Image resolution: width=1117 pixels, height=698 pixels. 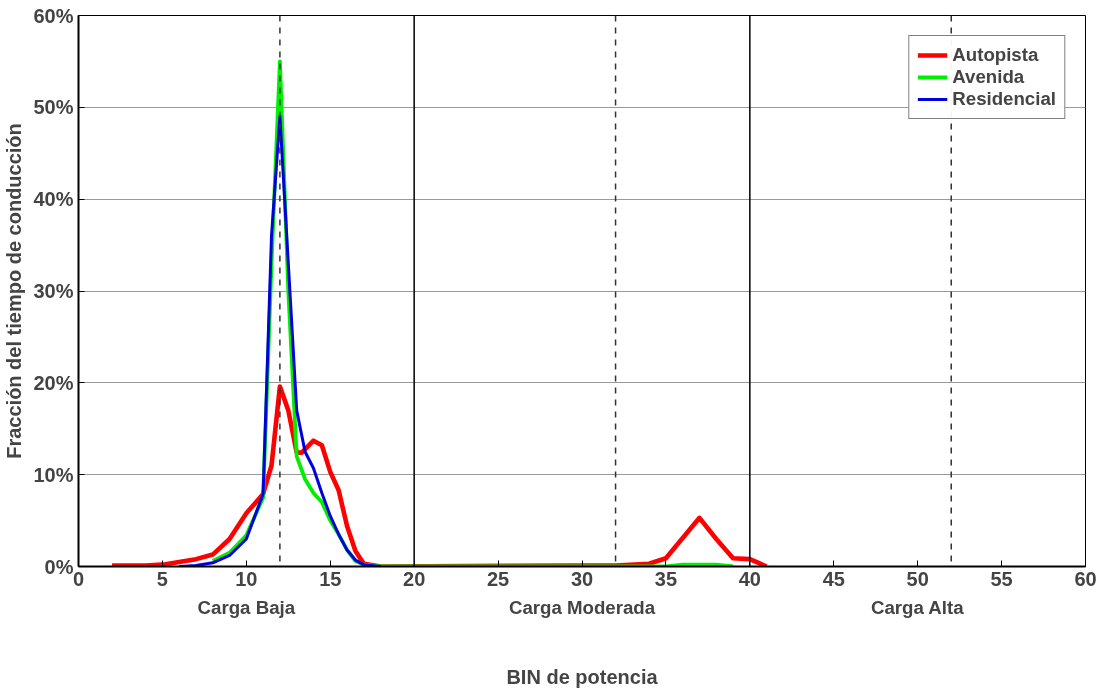 I want to click on x-tick-label: 55, so click(x=1001, y=578).